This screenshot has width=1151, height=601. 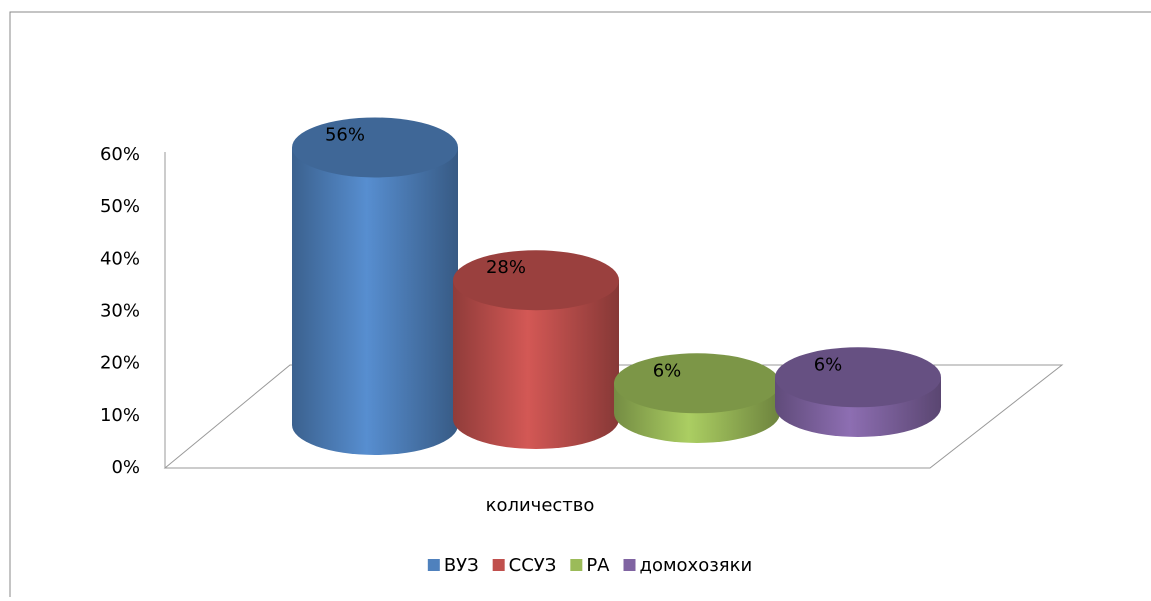 What do you see at coordinates (120, 311) in the screenshot?
I see `y-tick-label: 30%` at bounding box center [120, 311].